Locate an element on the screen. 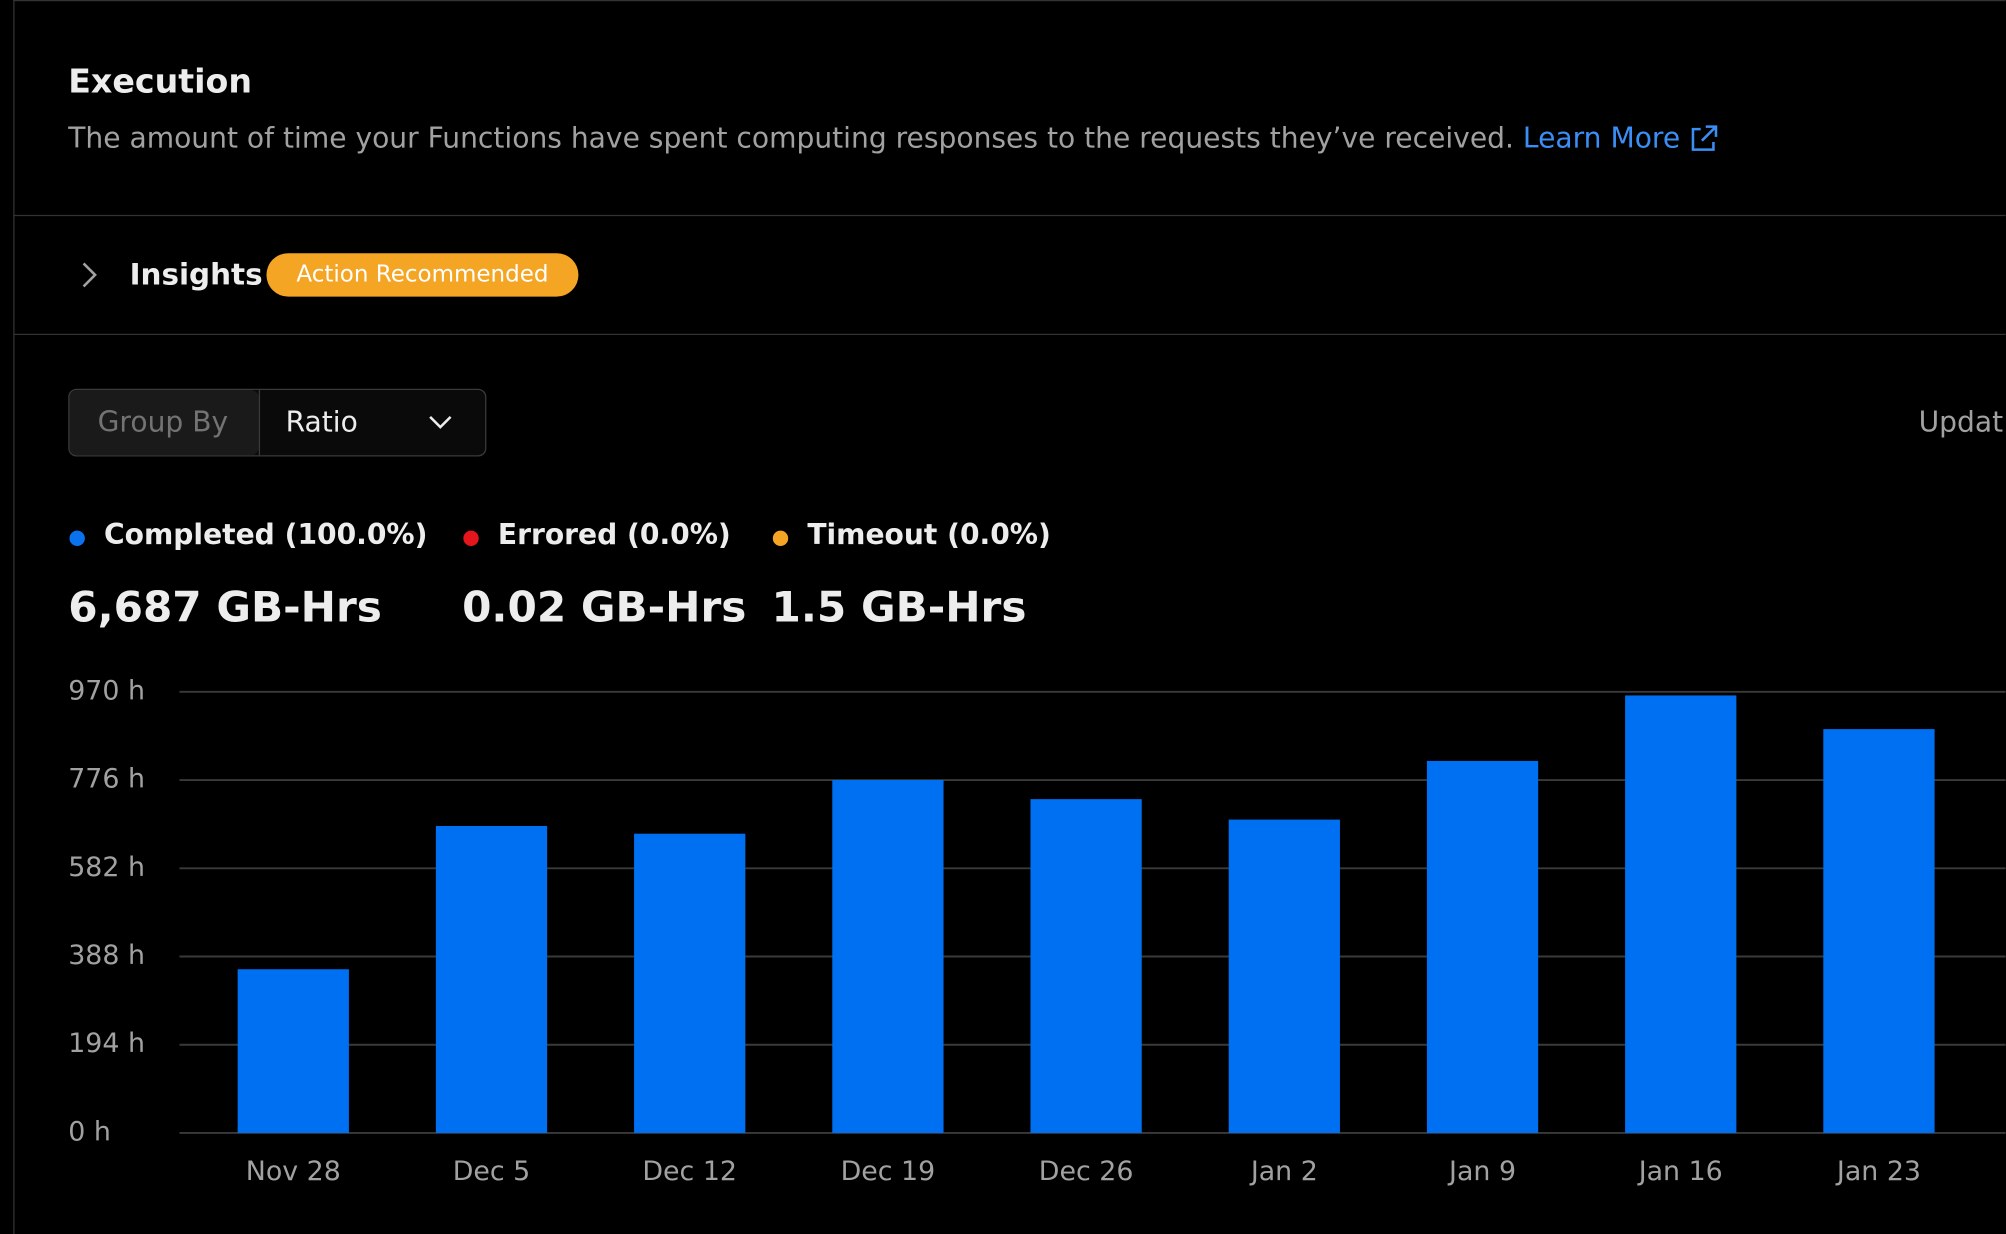 Image resolution: width=2006 pixels, height=1234 pixels. expand-chevron is located at coordinates (89, 275).